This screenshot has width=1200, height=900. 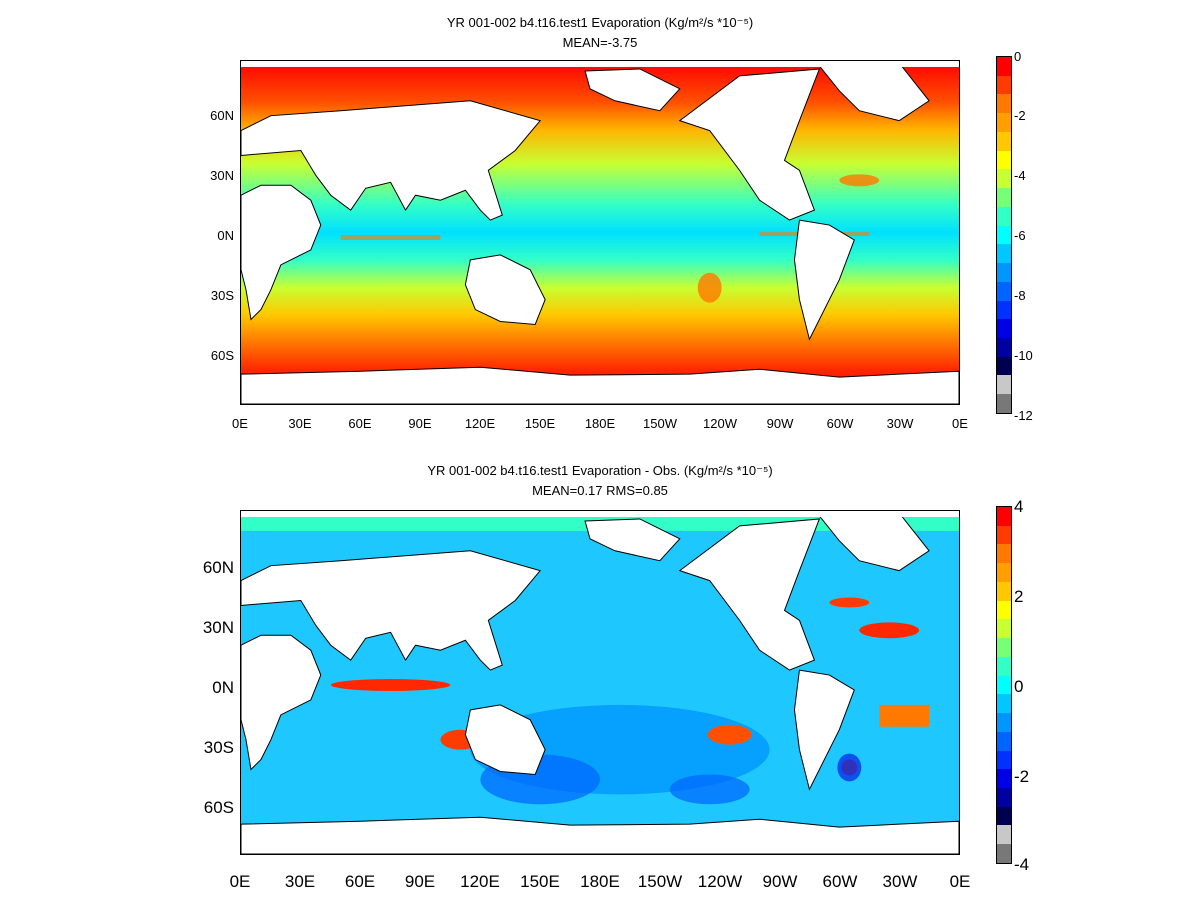 What do you see at coordinates (1019, 506) in the screenshot?
I see `colorbar-tick: 4` at bounding box center [1019, 506].